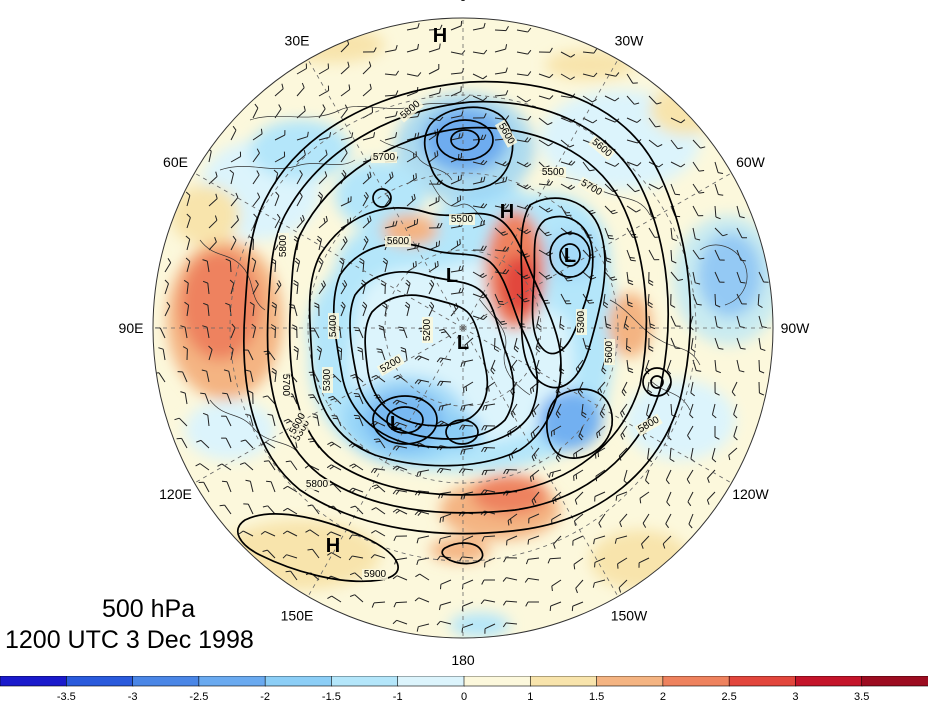  What do you see at coordinates (297, 616) in the screenshot?
I see `longitude-label-7: 150E` at bounding box center [297, 616].